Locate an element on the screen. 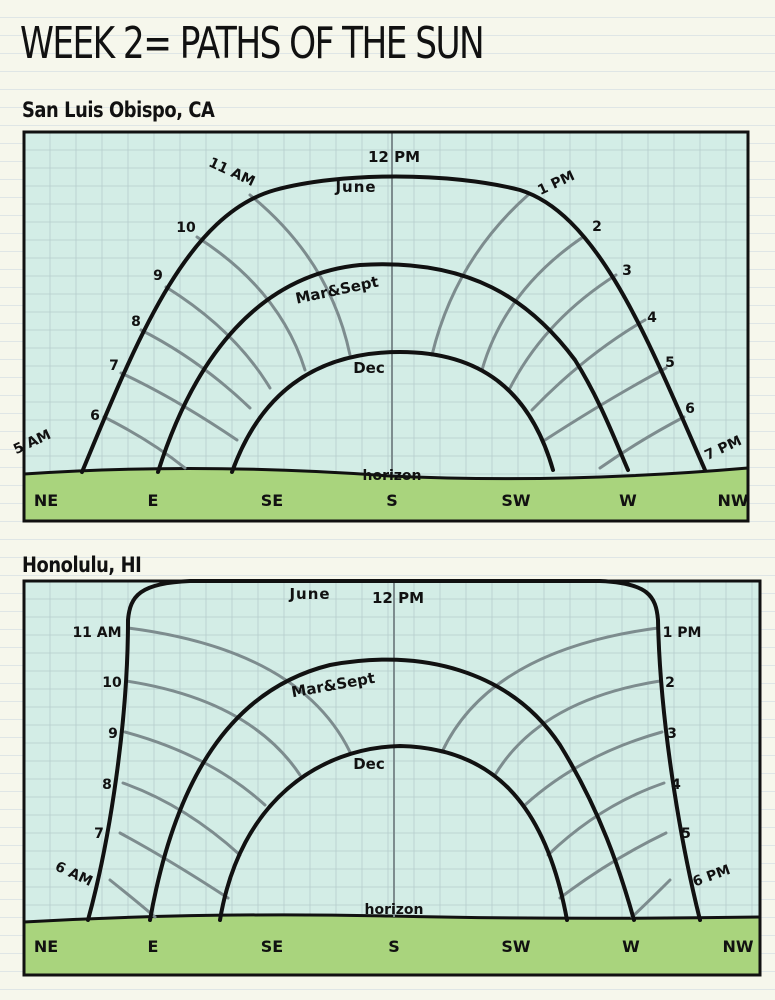 The width and height of the screenshot is (775, 1000). sun-path-equinox is located at coordinates (393, 368).